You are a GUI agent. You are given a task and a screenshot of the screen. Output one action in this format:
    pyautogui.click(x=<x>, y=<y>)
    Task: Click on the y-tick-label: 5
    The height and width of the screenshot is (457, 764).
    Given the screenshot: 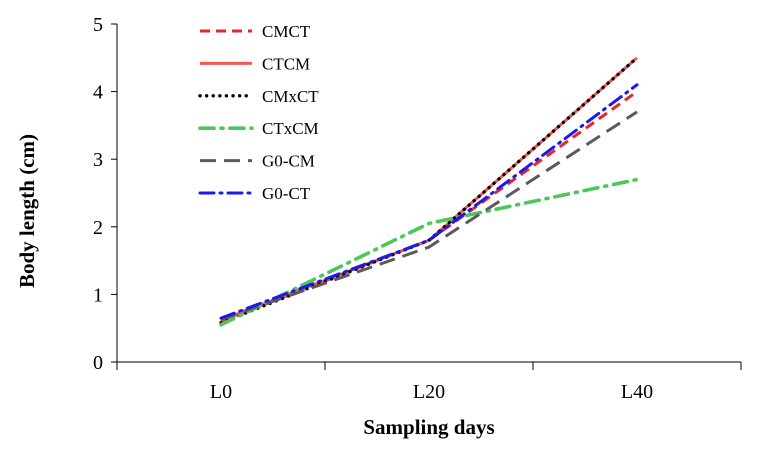 What is the action you would take?
    pyautogui.click(x=98, y=25)
    